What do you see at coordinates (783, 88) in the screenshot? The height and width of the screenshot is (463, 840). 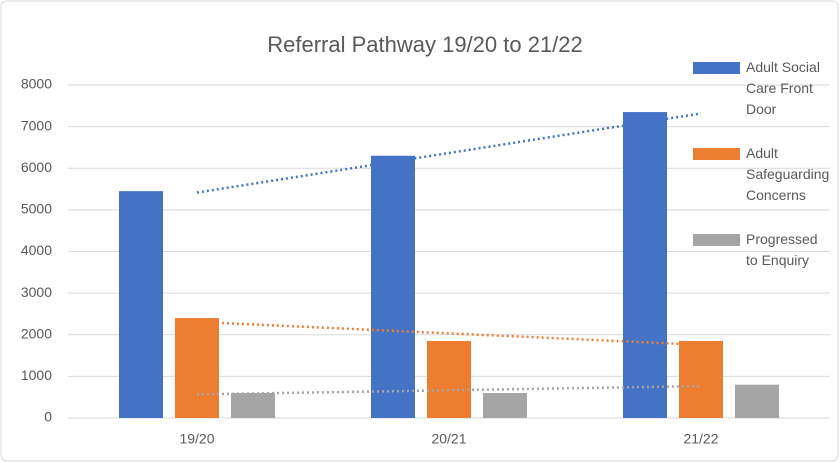 I see `legend-label: Adult Social Care Front Door` at bounding box center [783, 88].